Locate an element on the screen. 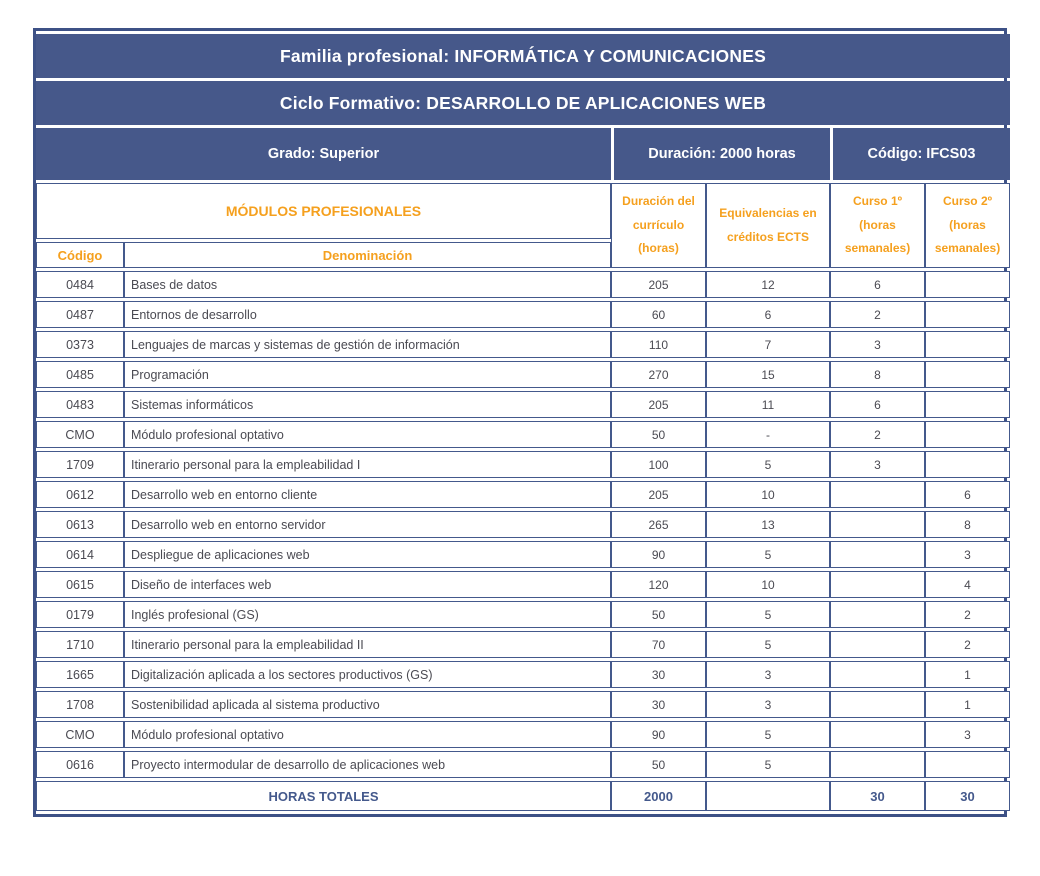  module-name: Diseño de interfaces web is located at coordinates (367, 584).